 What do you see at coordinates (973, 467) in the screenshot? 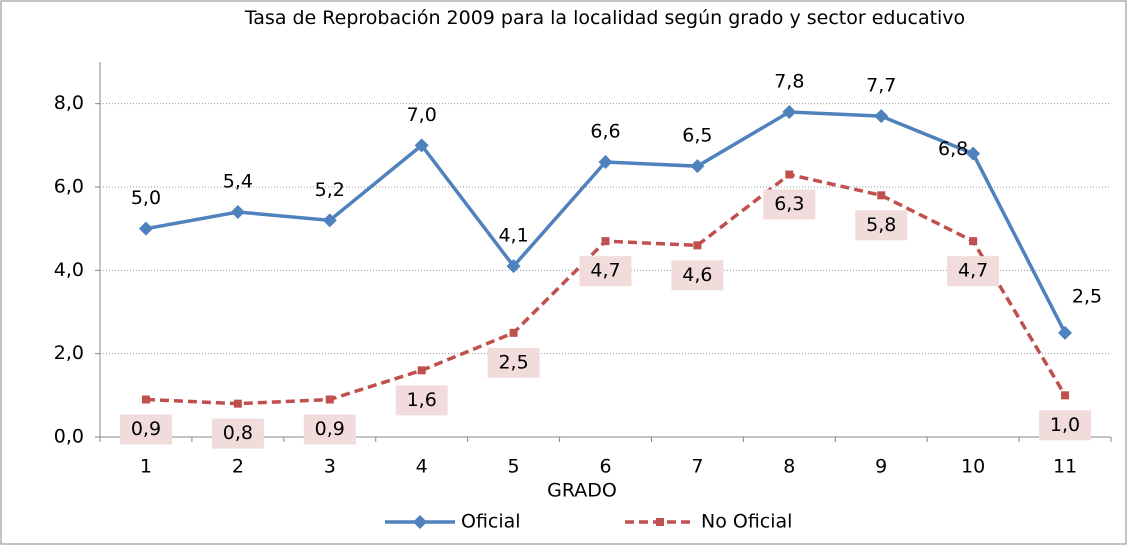
I see `x-tick-label: 10` at bounding box center [973, 467].